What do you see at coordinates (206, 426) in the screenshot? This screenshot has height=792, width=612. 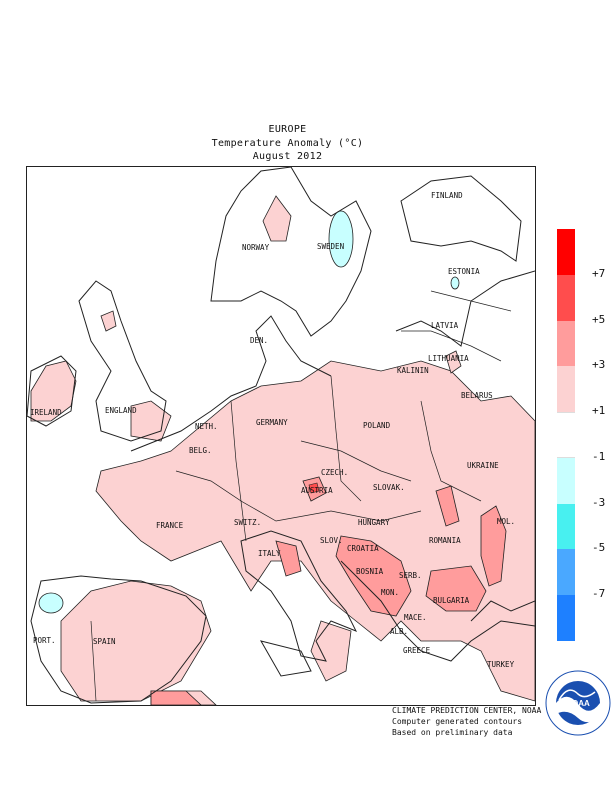 I see `label-netherlands: NETH.` at bounding box center [206, 426].